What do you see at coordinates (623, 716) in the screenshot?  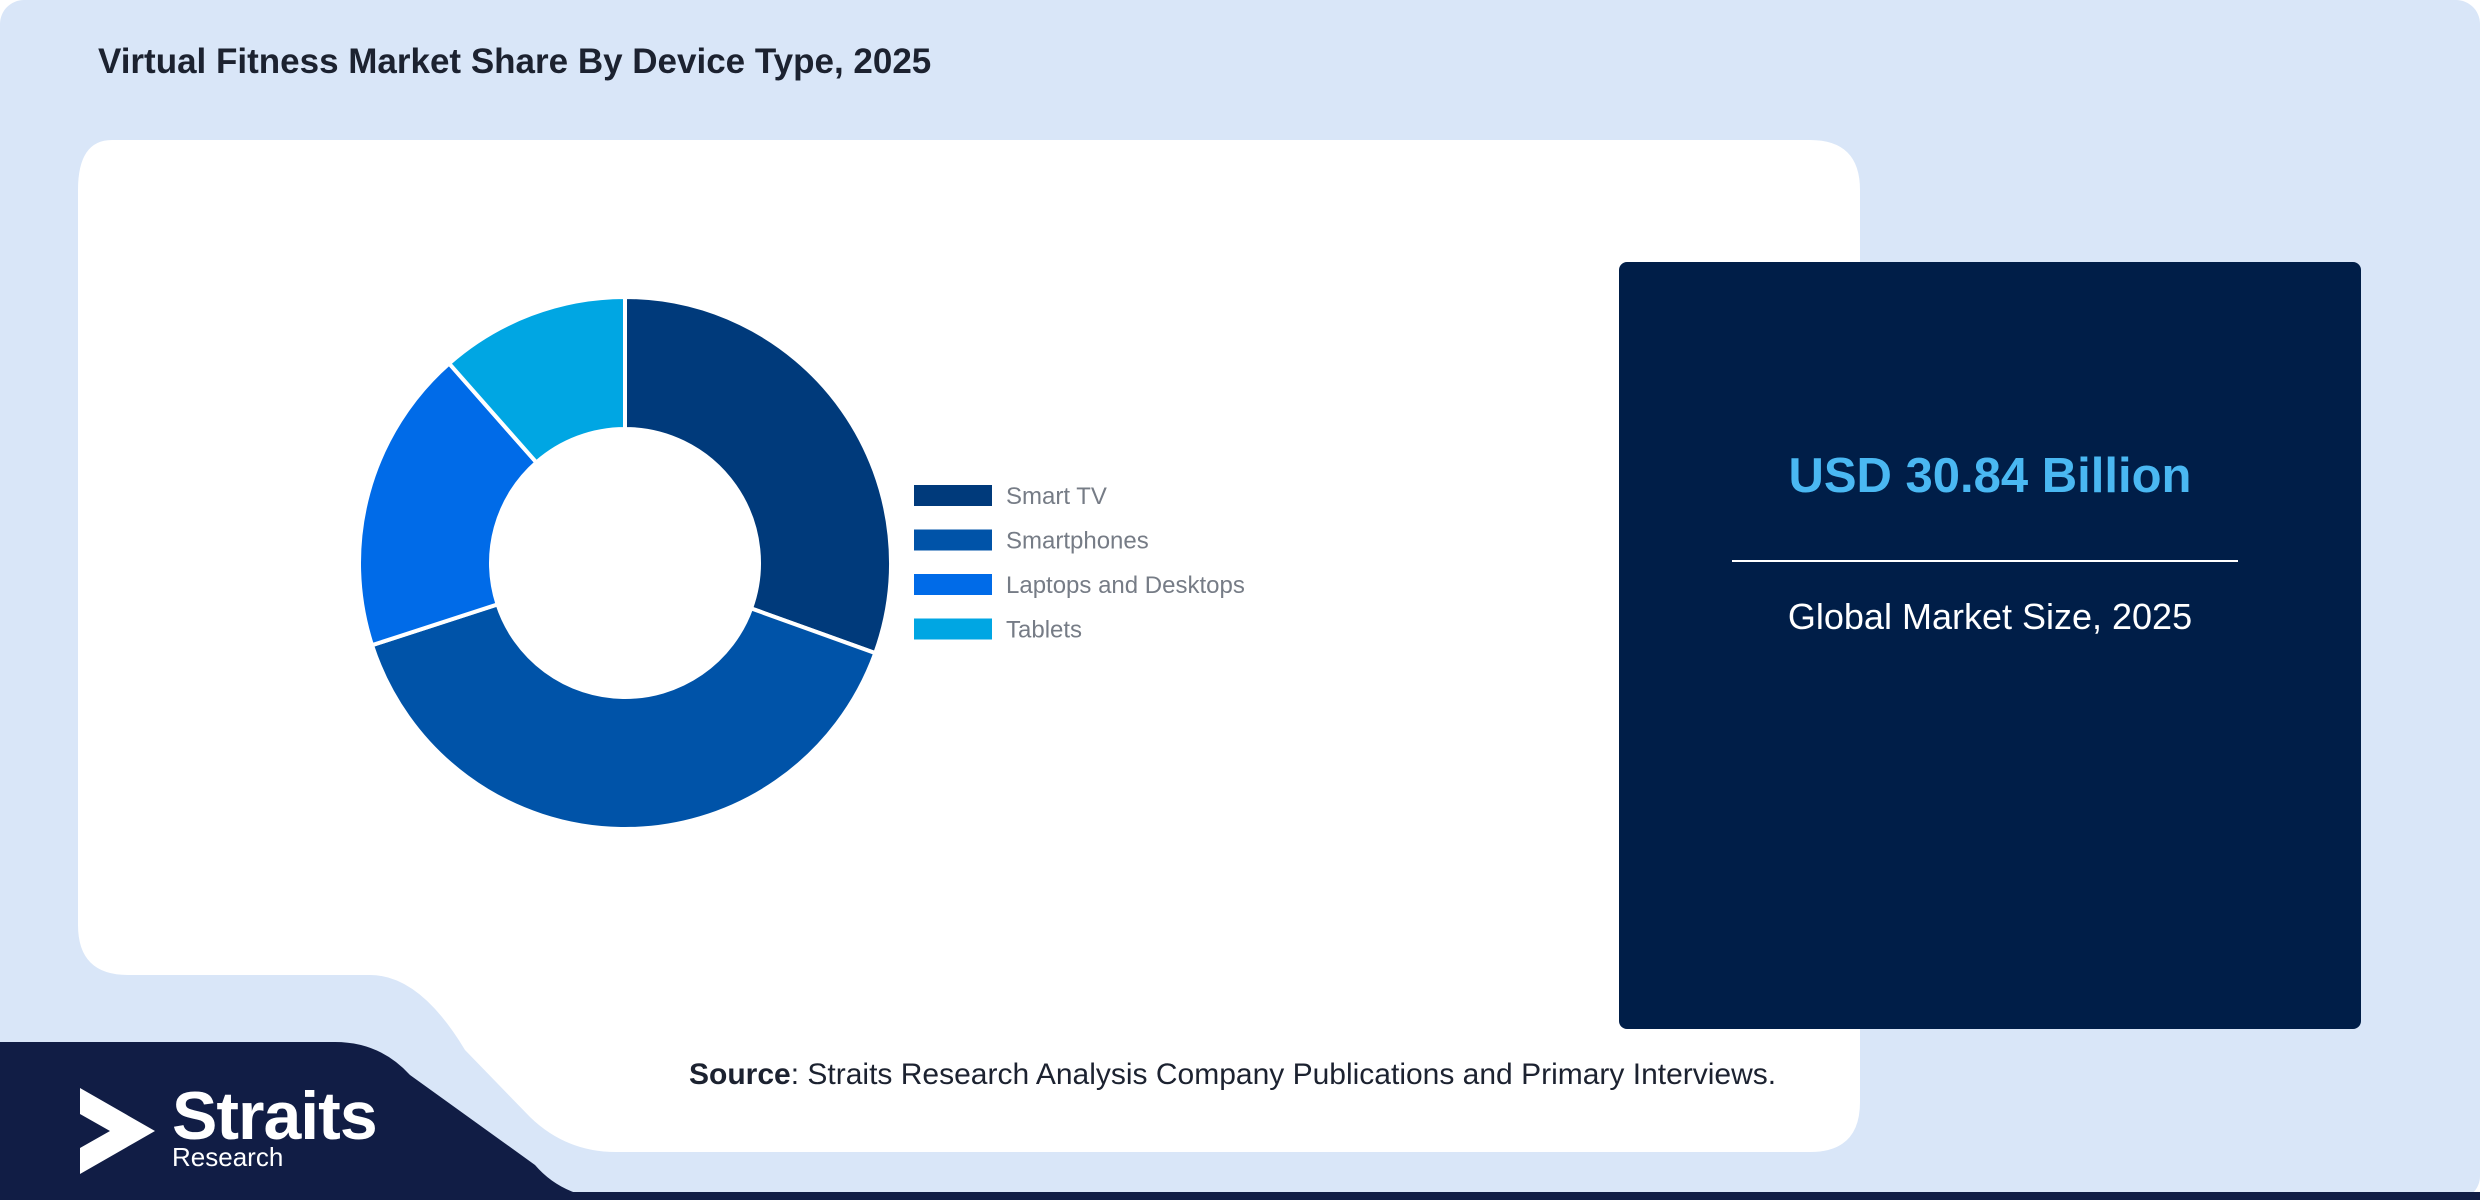 I see `donut-slice-smartphones` at bounding box center [623, 716].